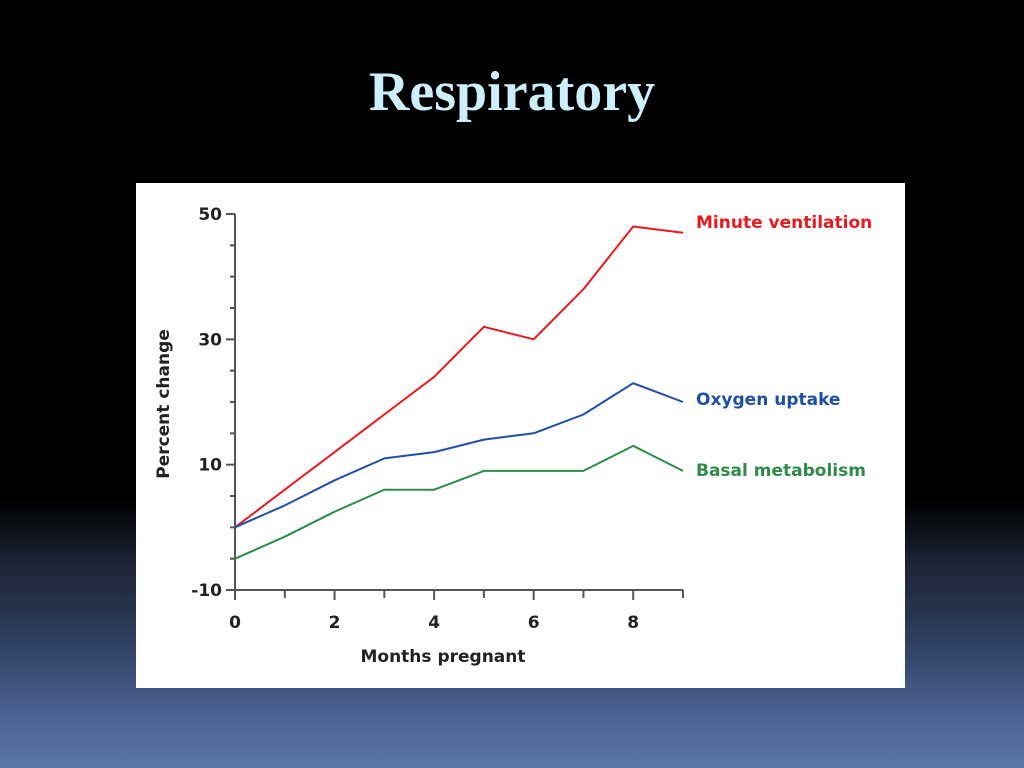 The image size is (1024, 768). I want to click on x-axis-label: Months pregnant, so click(442, 657).